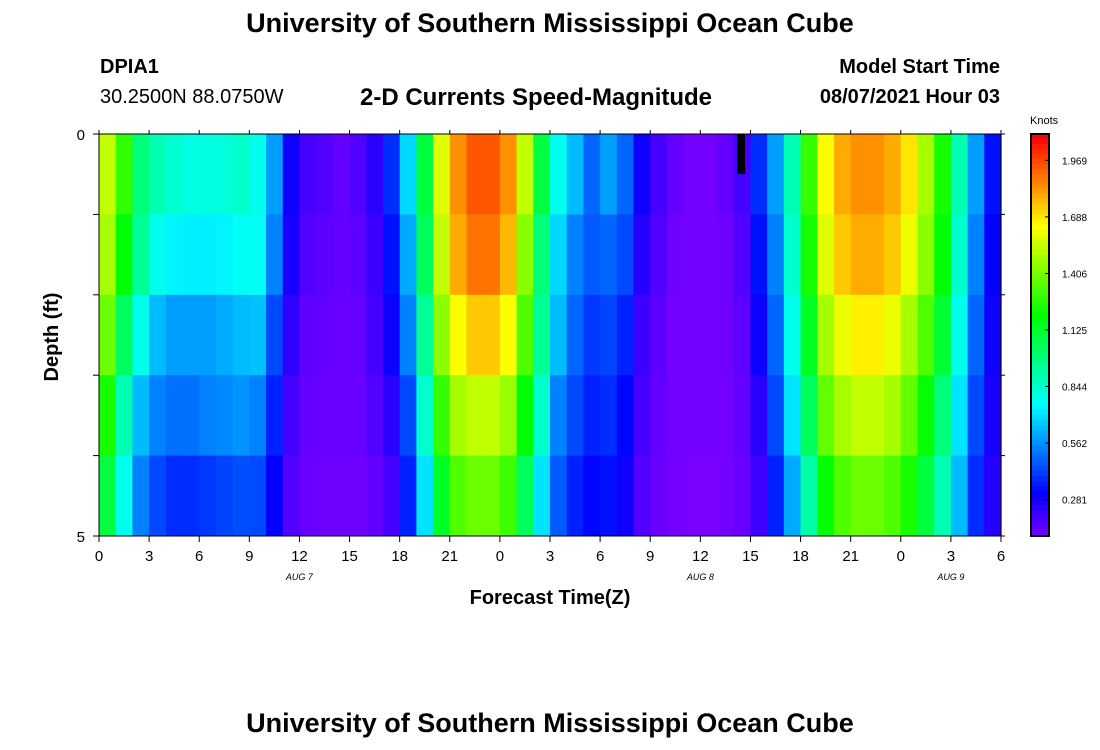 The height and width of the screenshot is (750, 1100). I want to click on colorbar: 1.969 1.688 1.406 1.125 0.844 0.562 0.281, so click(1058, 335).